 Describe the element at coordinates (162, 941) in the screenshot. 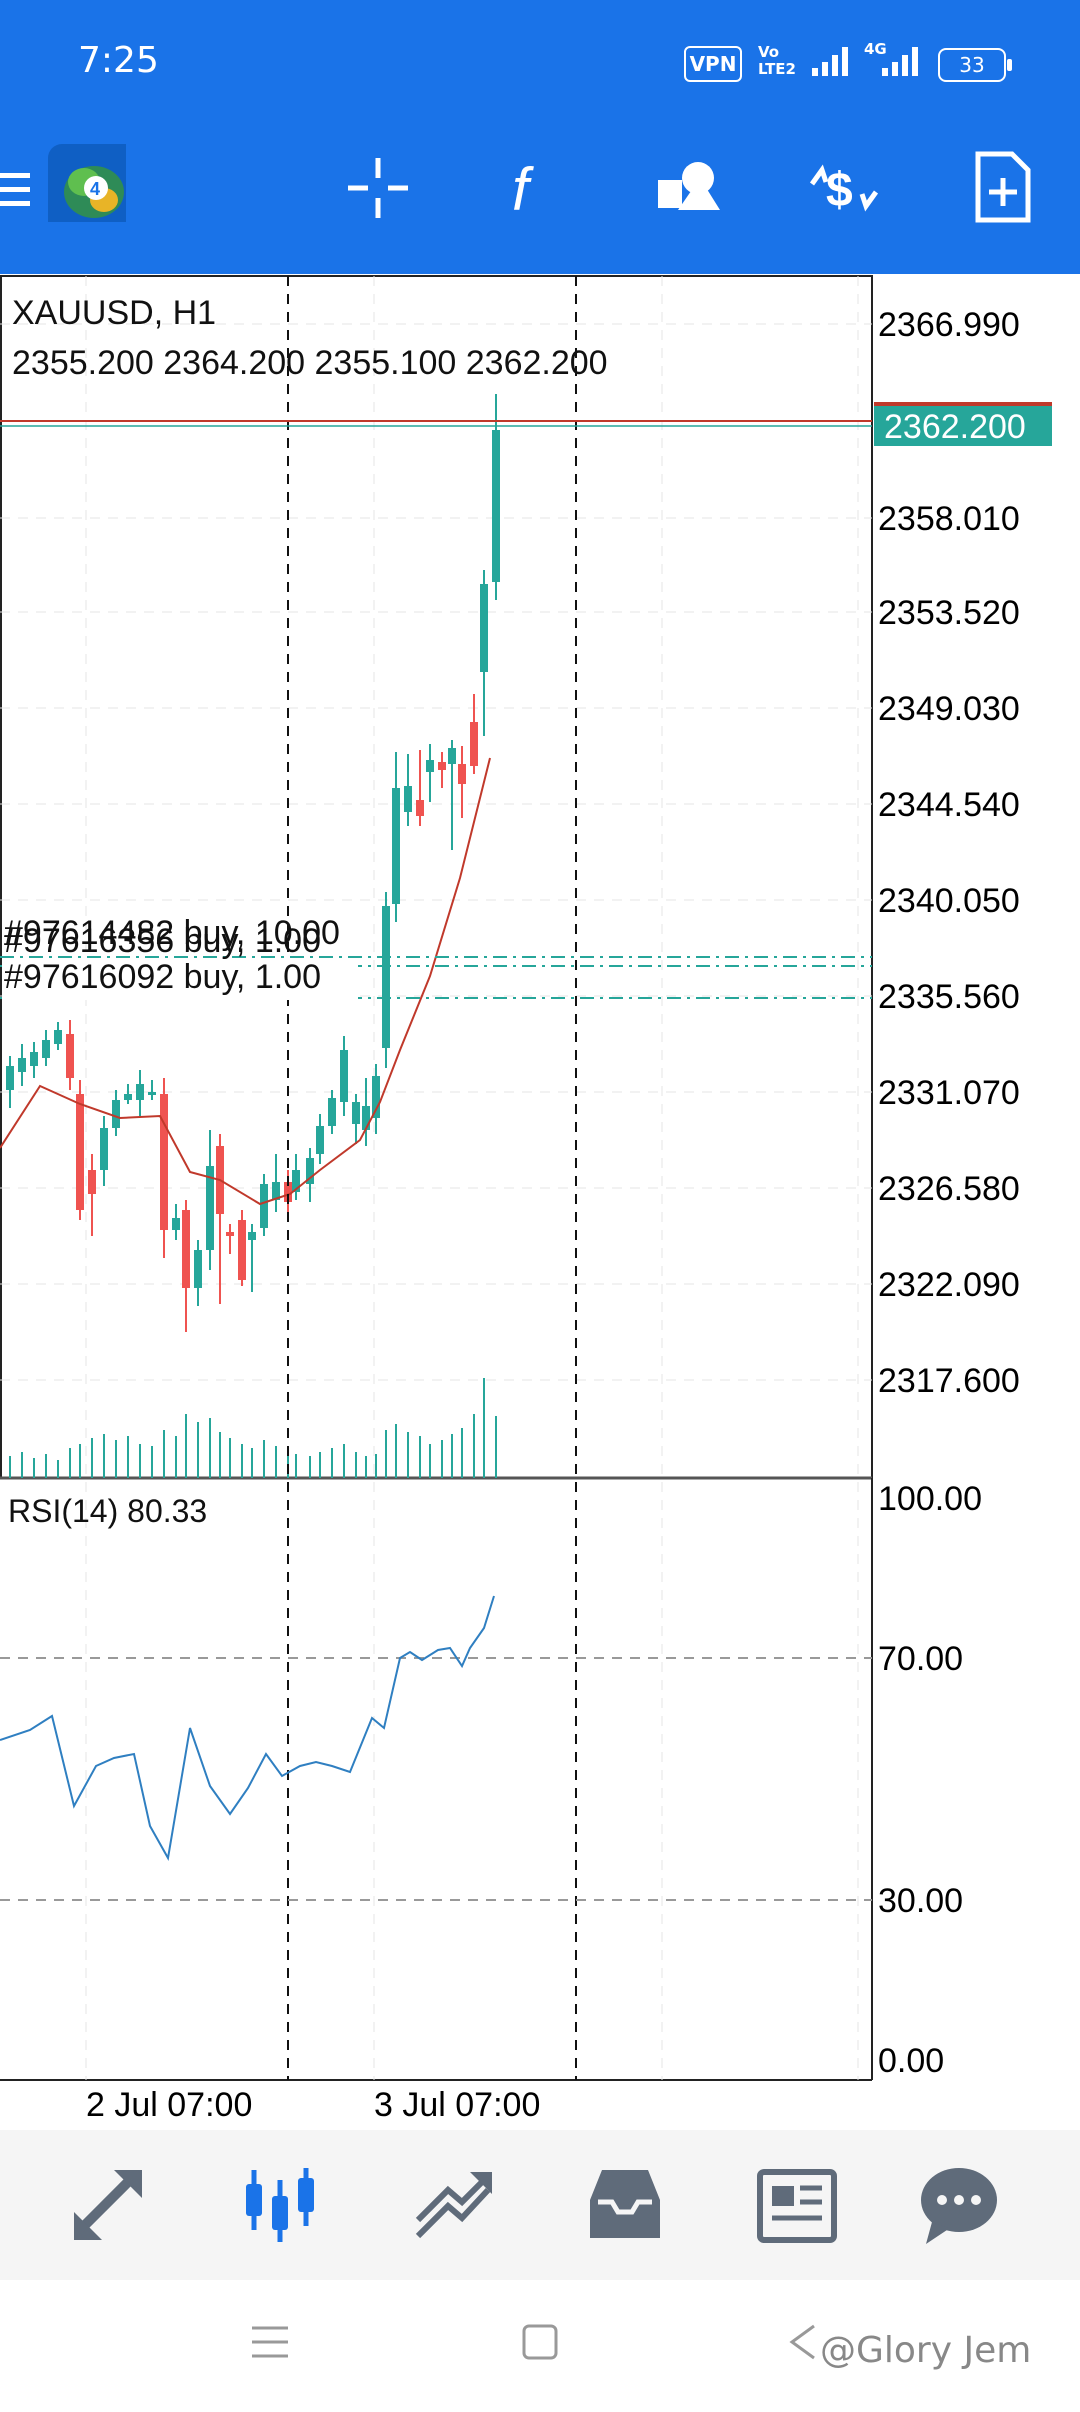

I see `order-label-2: #97616356 buy, 1.00` at that location.